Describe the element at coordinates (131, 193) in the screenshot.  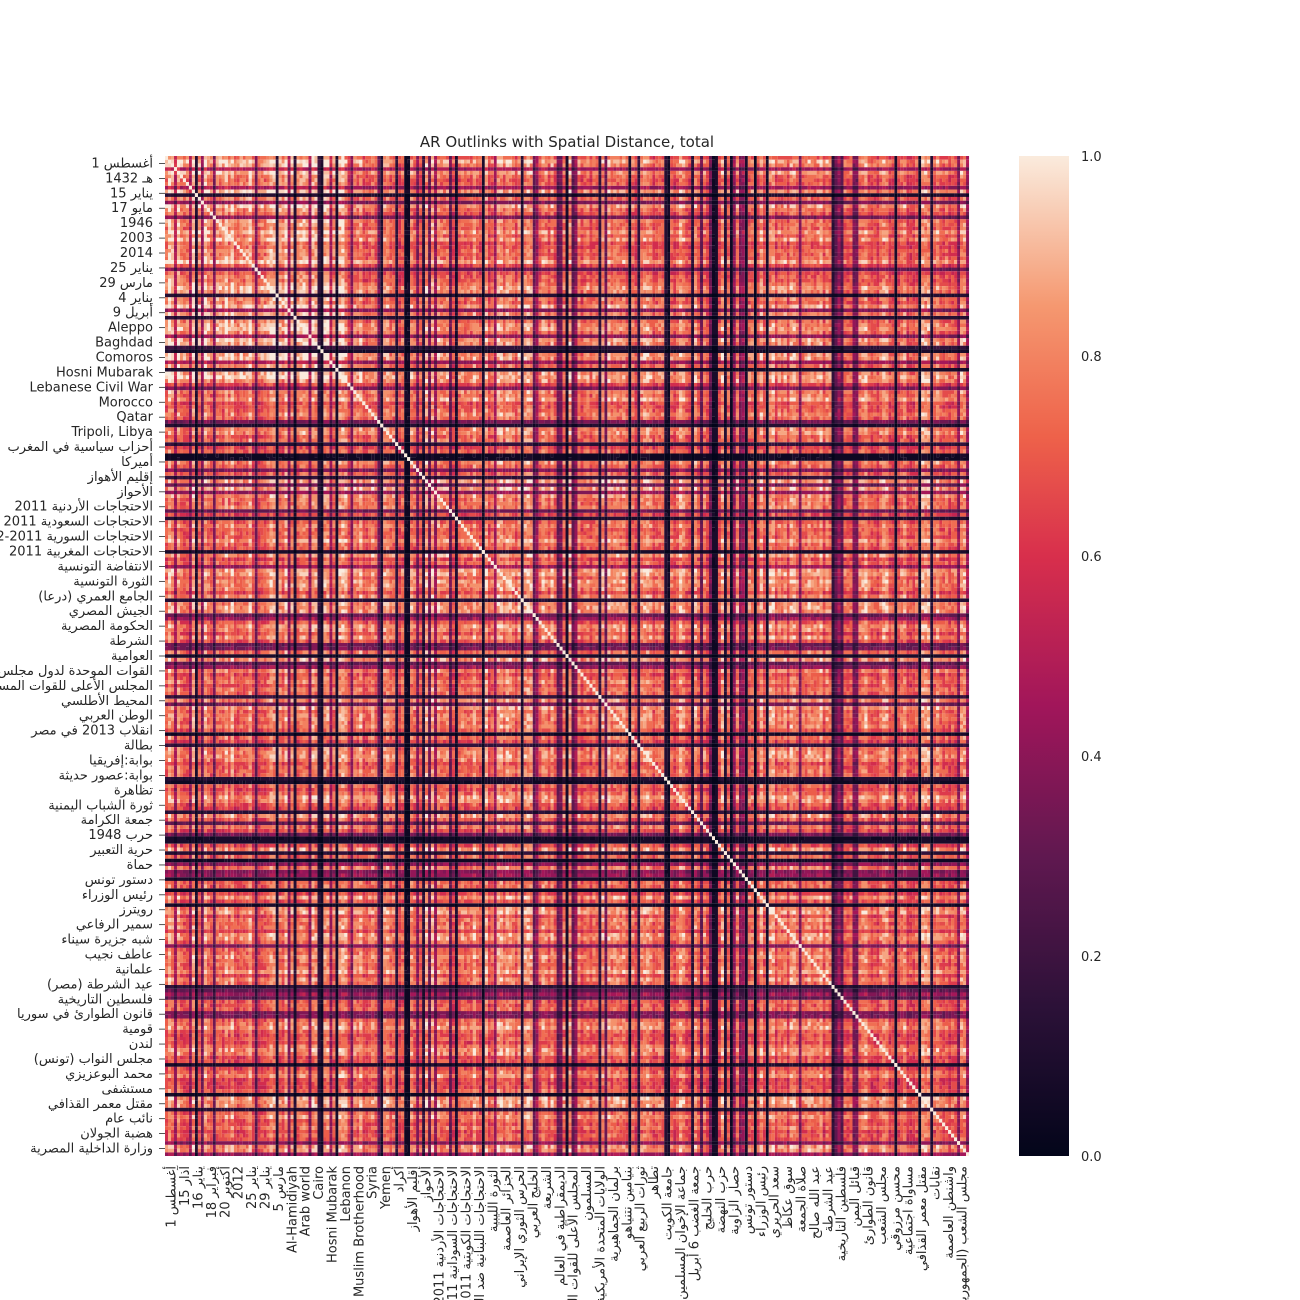
I see `y-tick-label: 15 يناير` at that location.